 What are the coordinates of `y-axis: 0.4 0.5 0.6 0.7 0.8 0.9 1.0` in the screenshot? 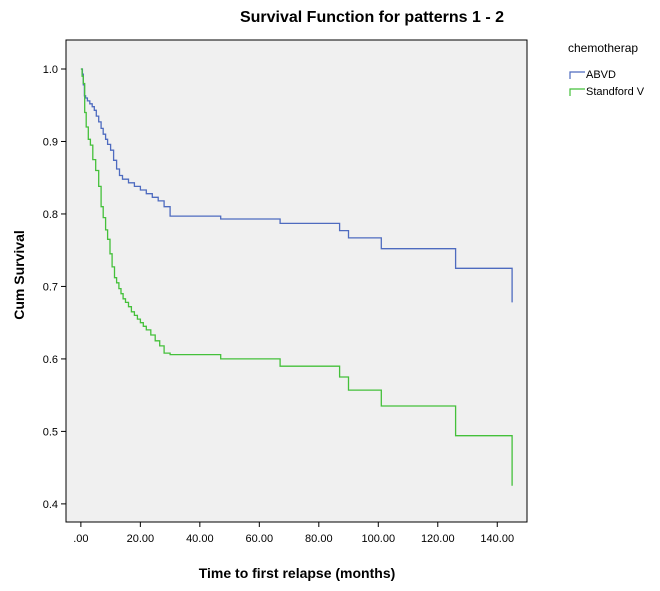 It's located at (54, 287).